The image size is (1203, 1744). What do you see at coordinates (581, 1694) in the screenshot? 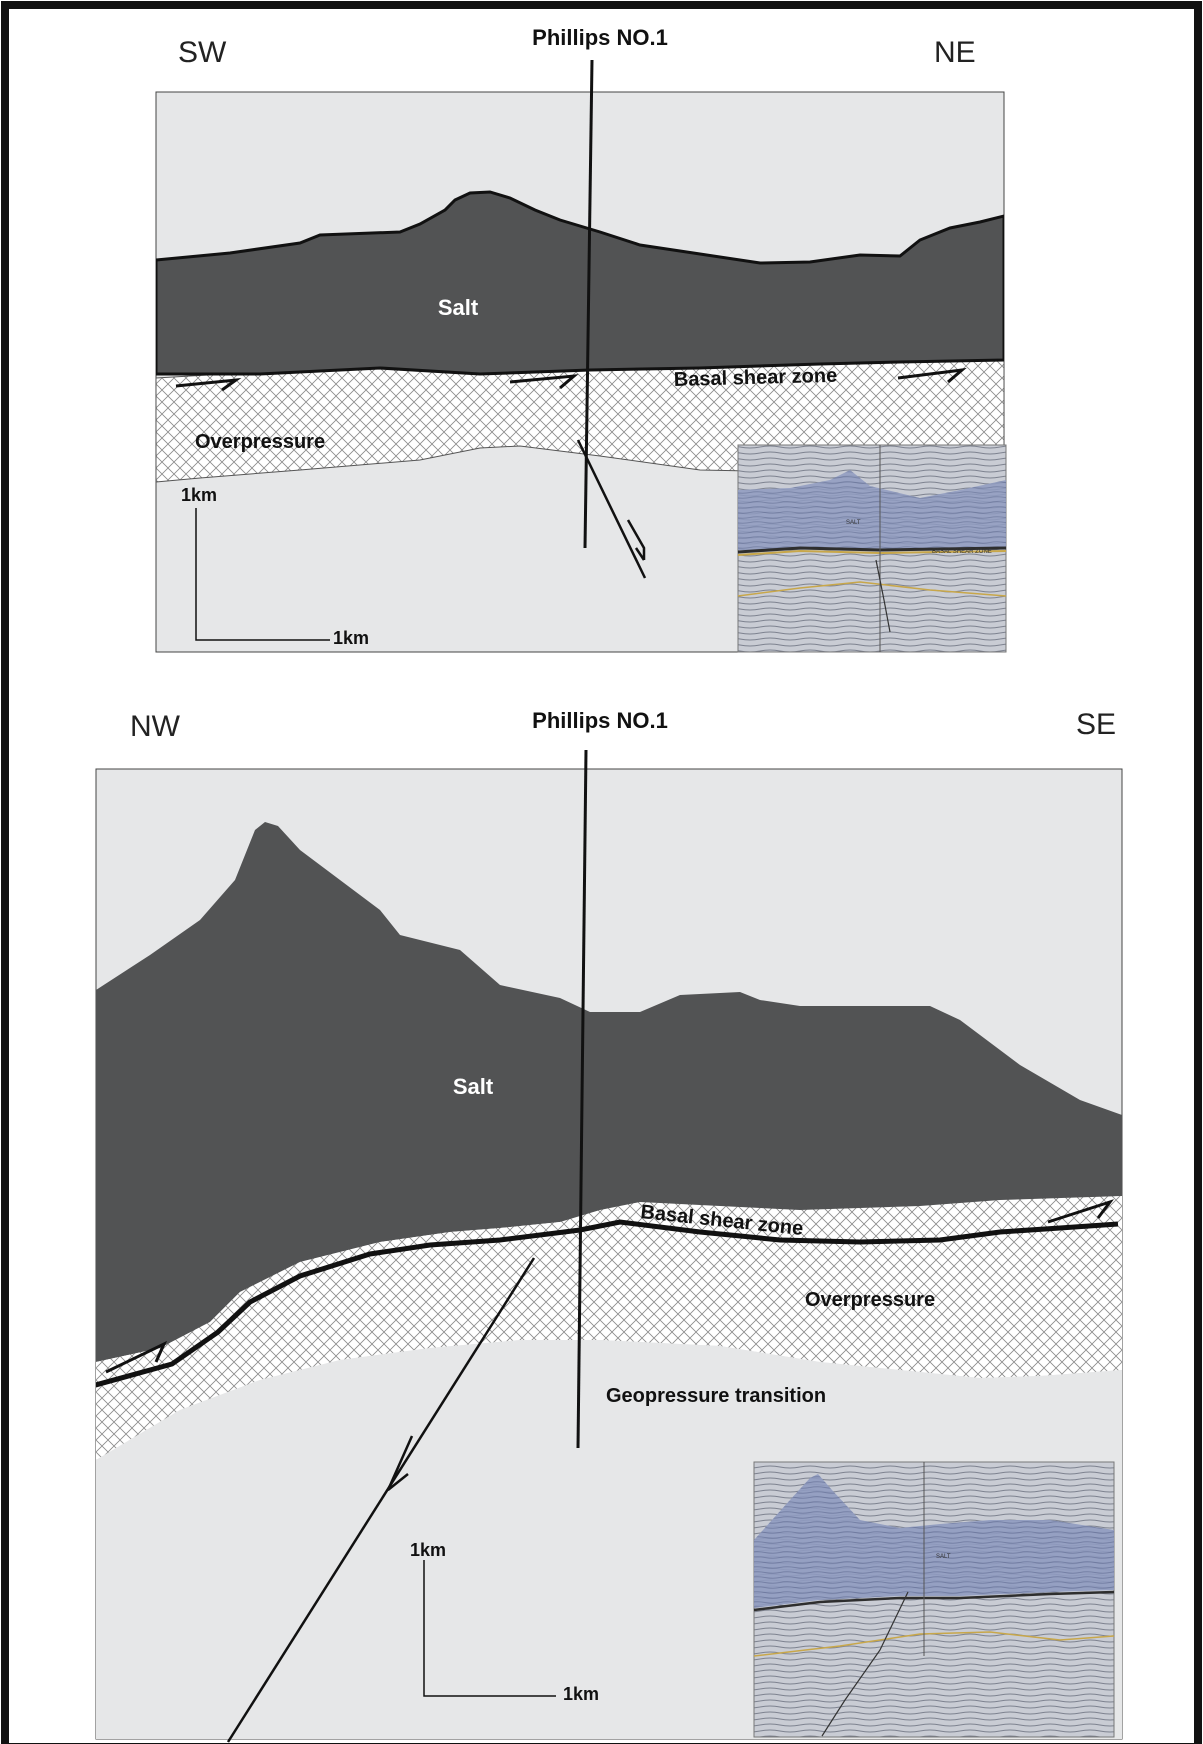
I see `bottom-scale-horizontal: 1km` at bounding box center [581, 1694].